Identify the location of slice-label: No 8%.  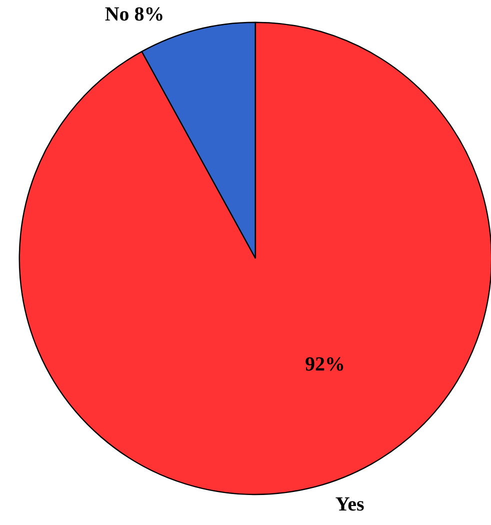
(134, 15).